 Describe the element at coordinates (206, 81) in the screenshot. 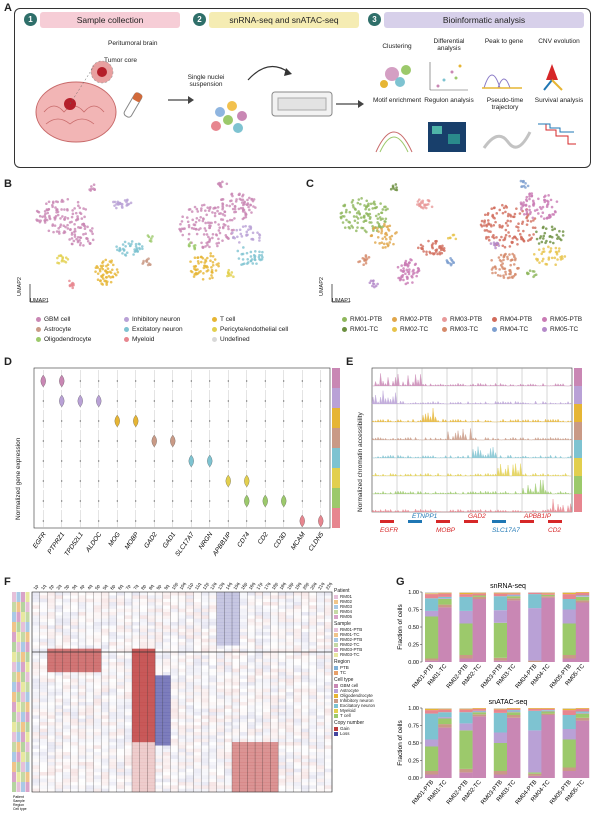

I see `label-single-nuclei: Single nuclei suspension` at that location.